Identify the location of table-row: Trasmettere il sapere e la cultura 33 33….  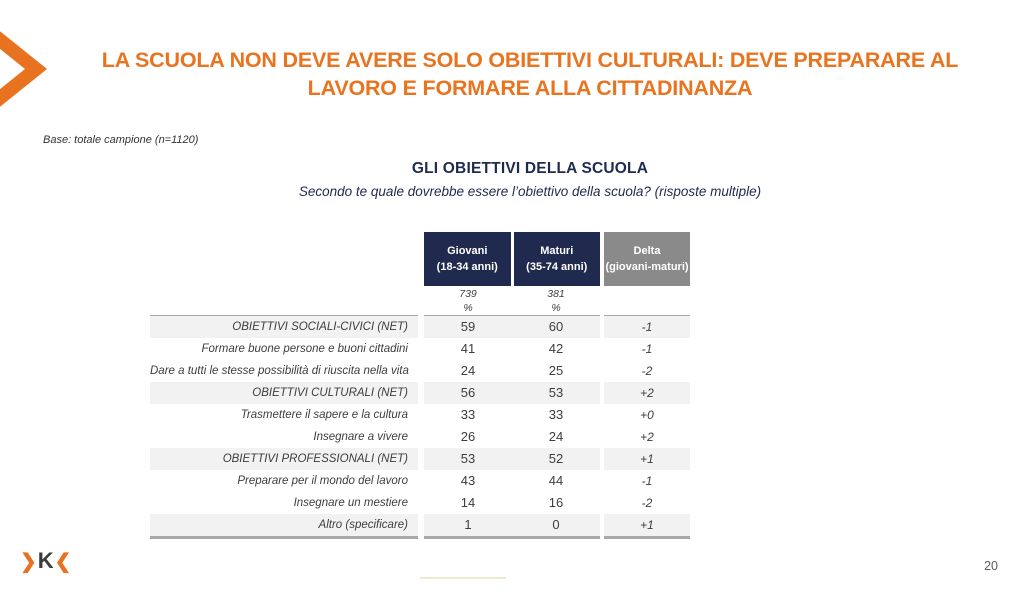
(420, 415).